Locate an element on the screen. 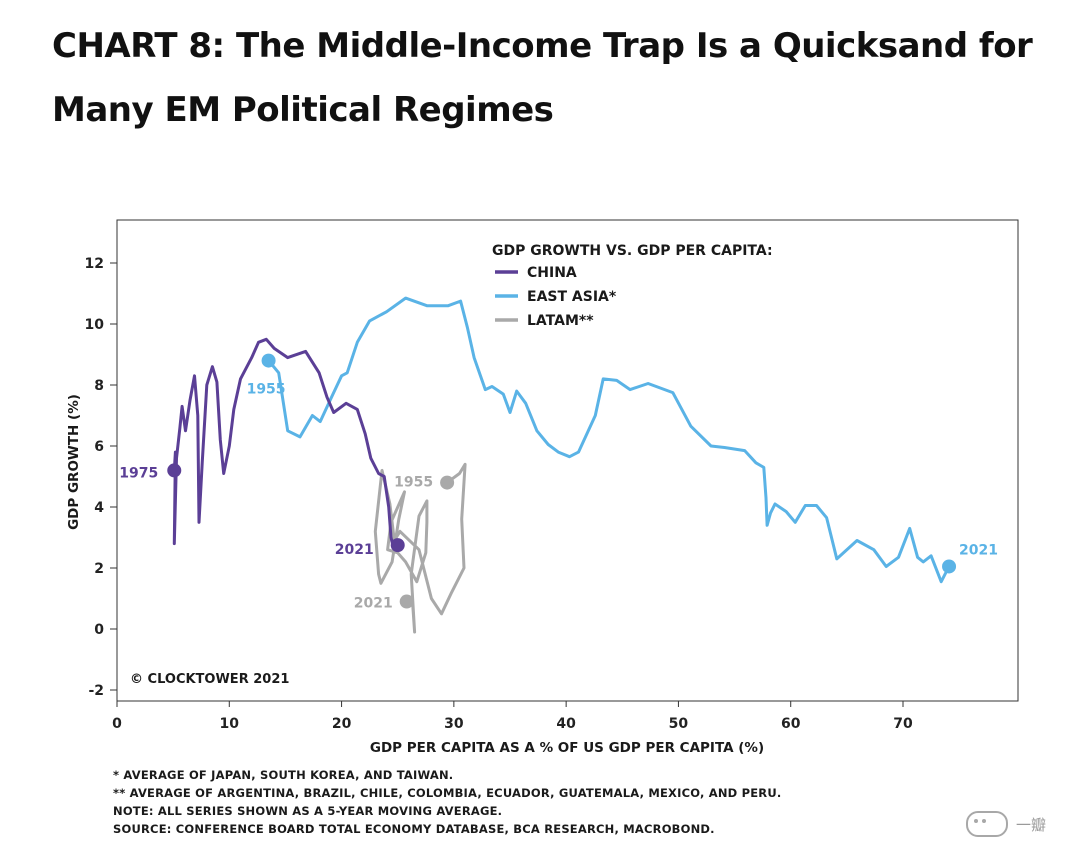 The image size is (1080, 867). y-tick-label: 12 is located at coordinates (94, 264).